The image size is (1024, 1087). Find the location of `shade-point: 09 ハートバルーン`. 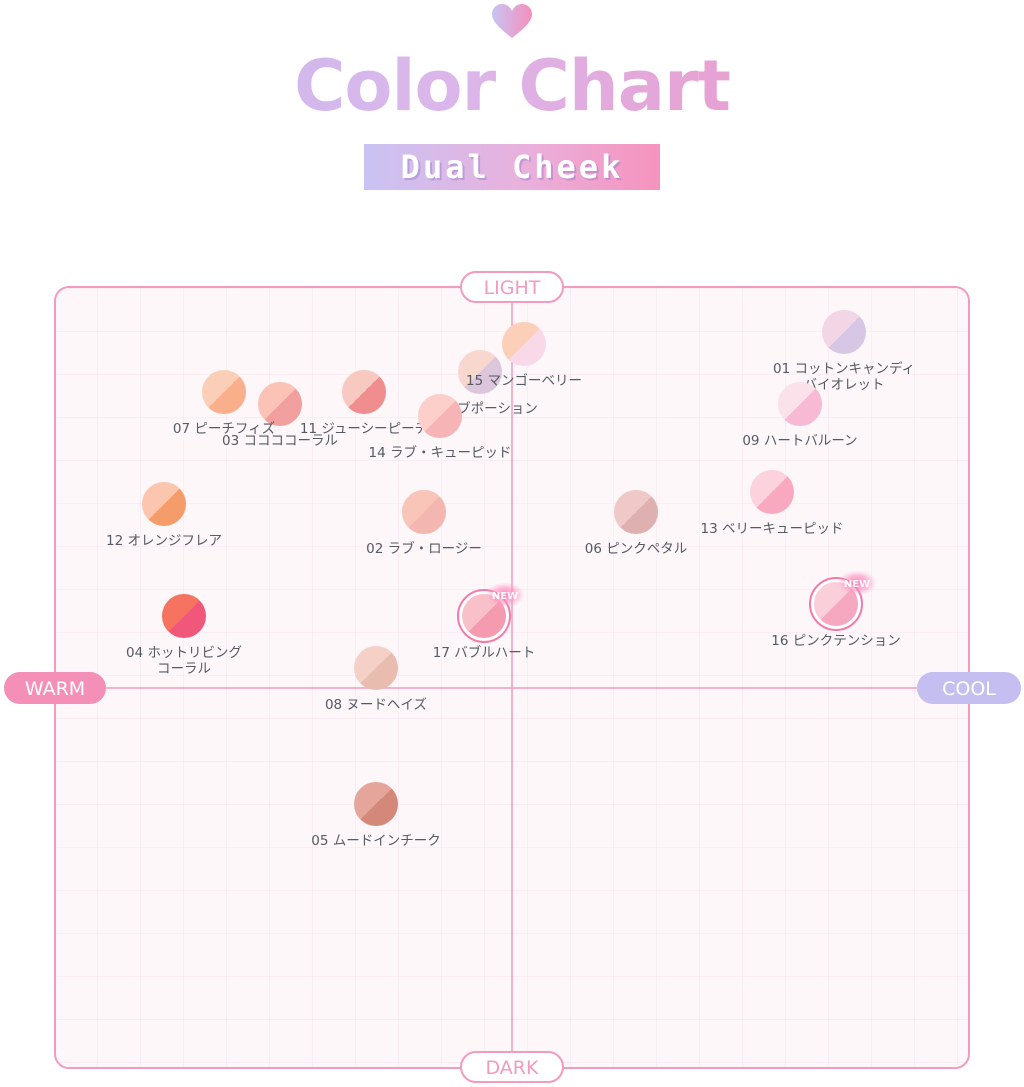

shade-point: 09 ハートバルーン is located at coordinates (800, 415).